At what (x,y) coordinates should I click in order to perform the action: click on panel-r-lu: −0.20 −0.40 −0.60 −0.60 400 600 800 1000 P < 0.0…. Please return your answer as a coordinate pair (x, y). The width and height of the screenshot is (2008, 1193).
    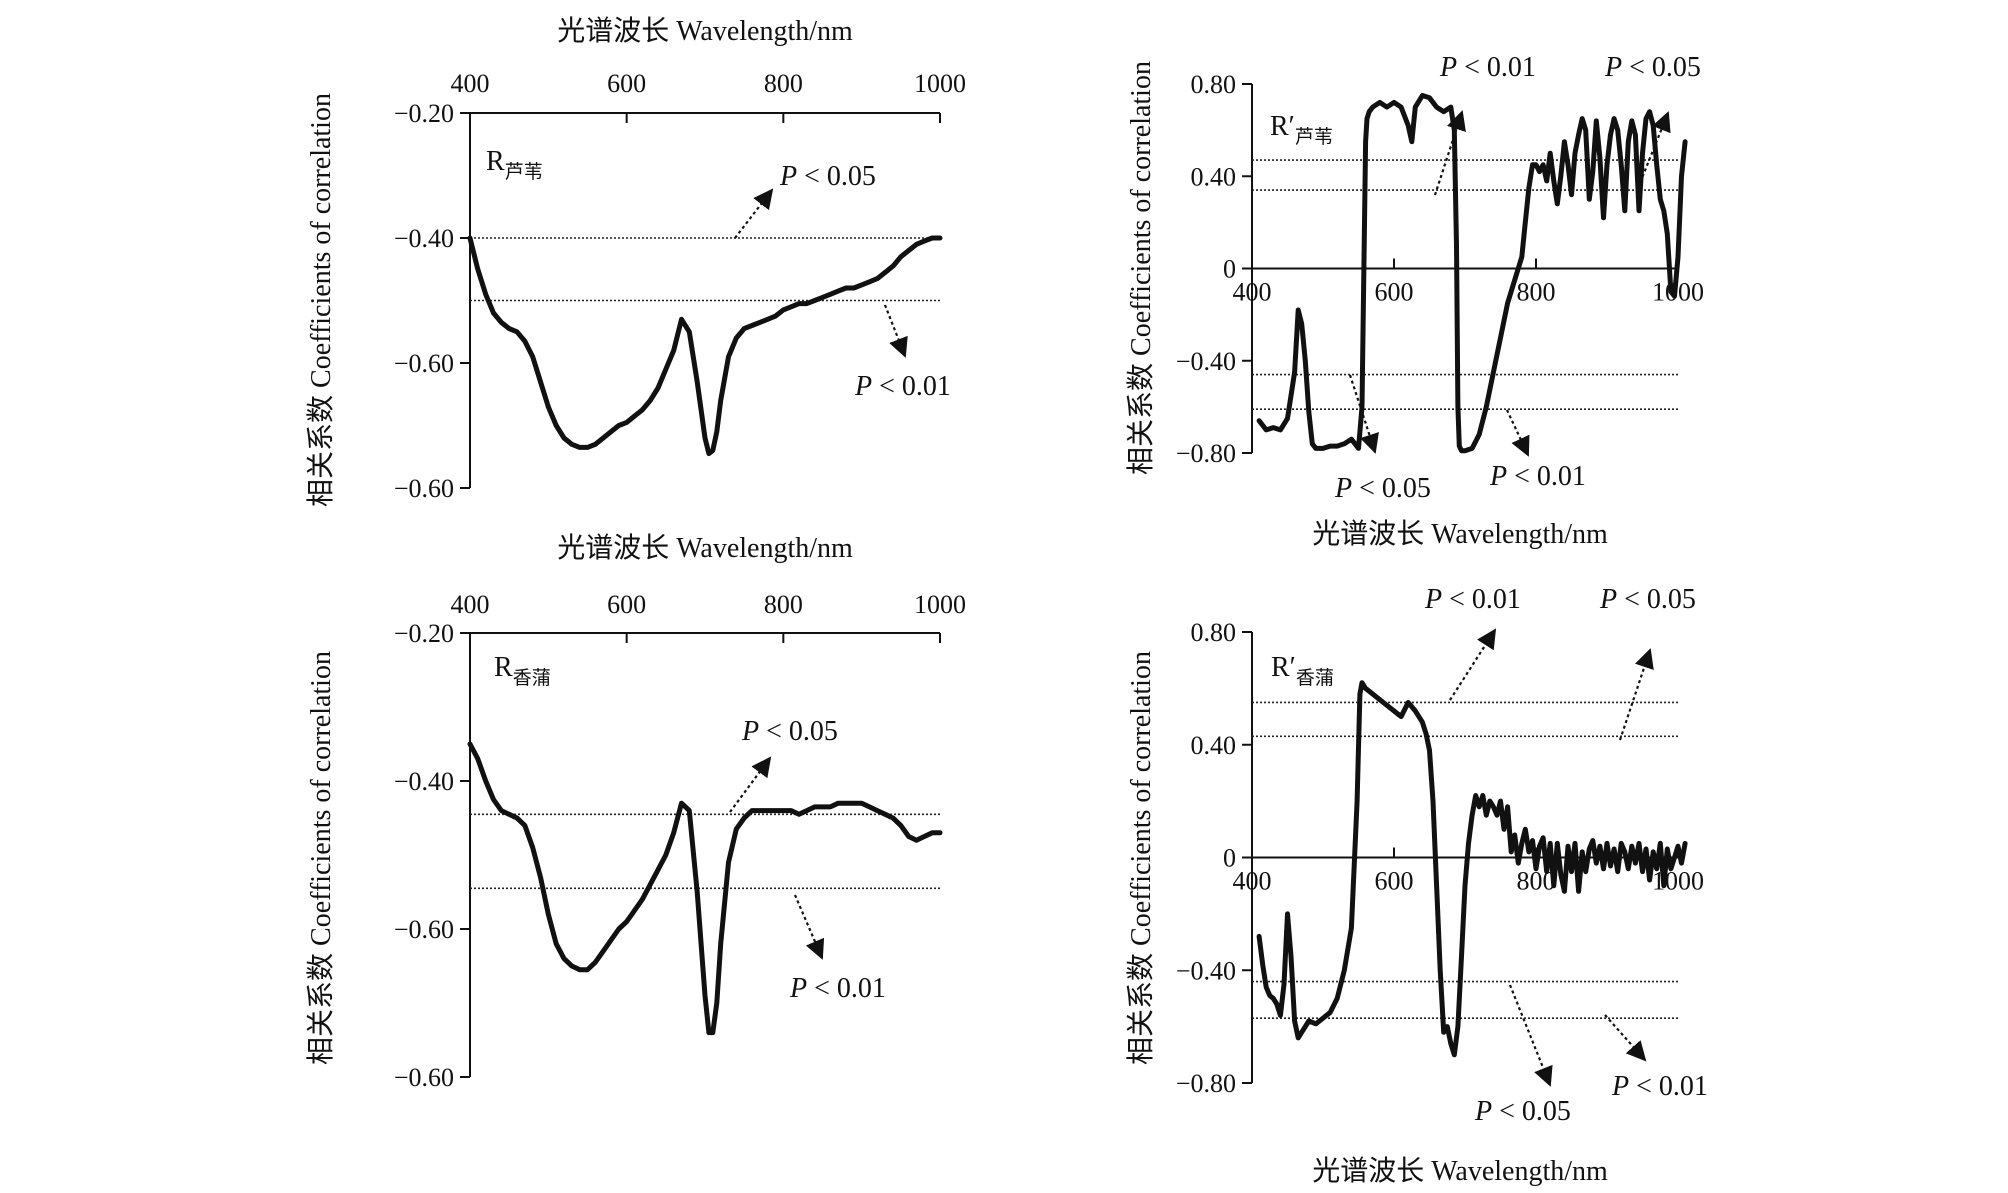
    Looking at the image, I should click on (635, 261).